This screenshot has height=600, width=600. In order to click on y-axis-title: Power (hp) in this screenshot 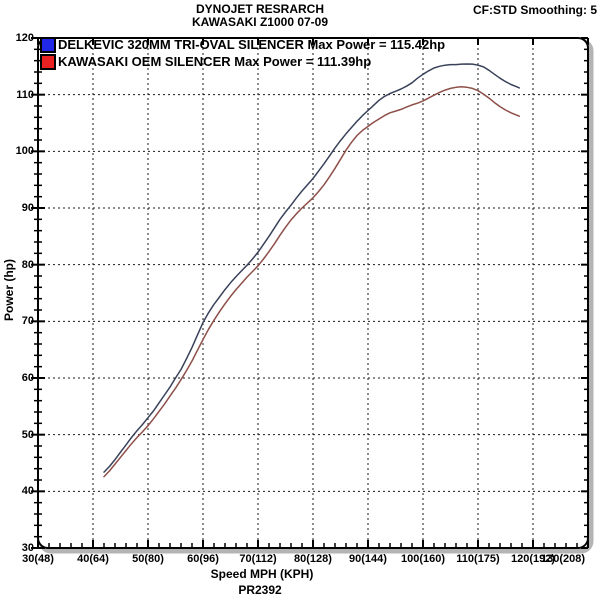, I will do `click(9, 290)`.